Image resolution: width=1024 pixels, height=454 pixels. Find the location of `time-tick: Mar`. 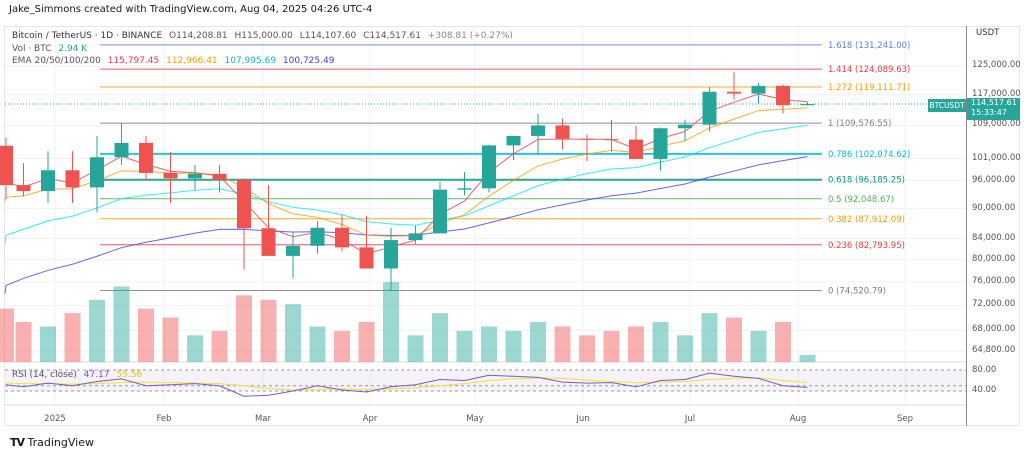

time-tick: Mar is located at coordinates (263, 419).